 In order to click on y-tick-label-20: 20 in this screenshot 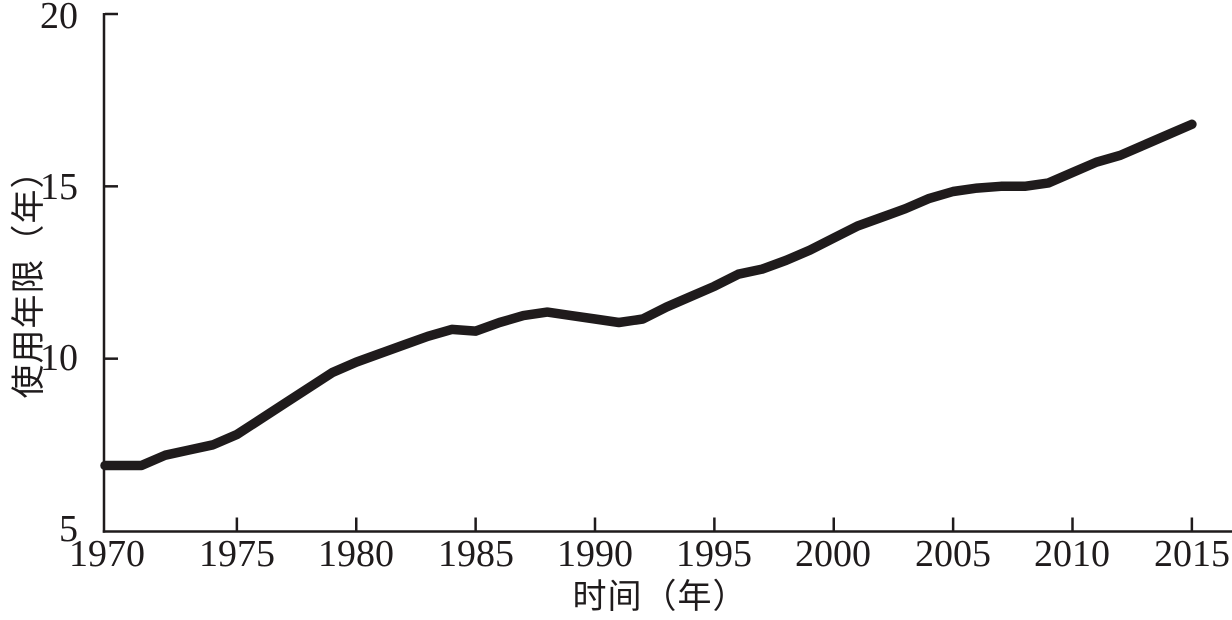, I will do `click(59, 18)`.